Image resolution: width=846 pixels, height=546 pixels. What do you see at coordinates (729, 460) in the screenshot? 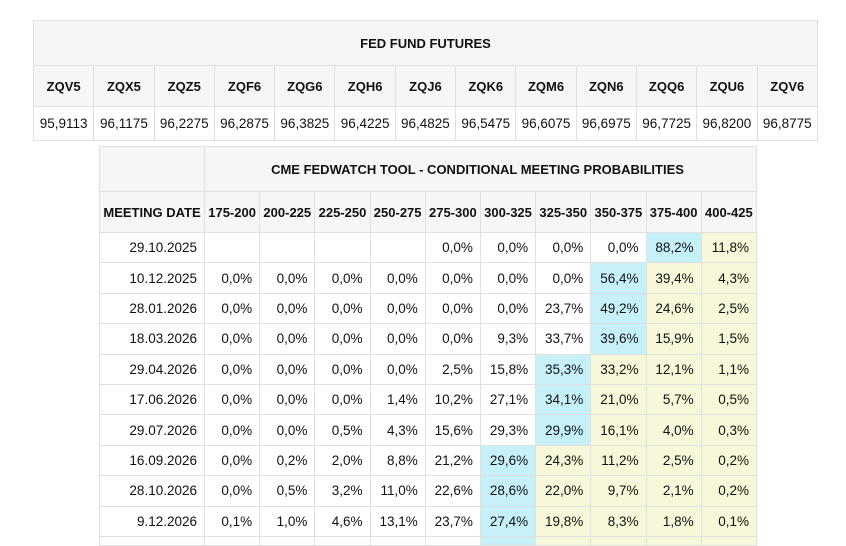
I see `probability-cell: 0,2%` at bounding box center [729, 460].